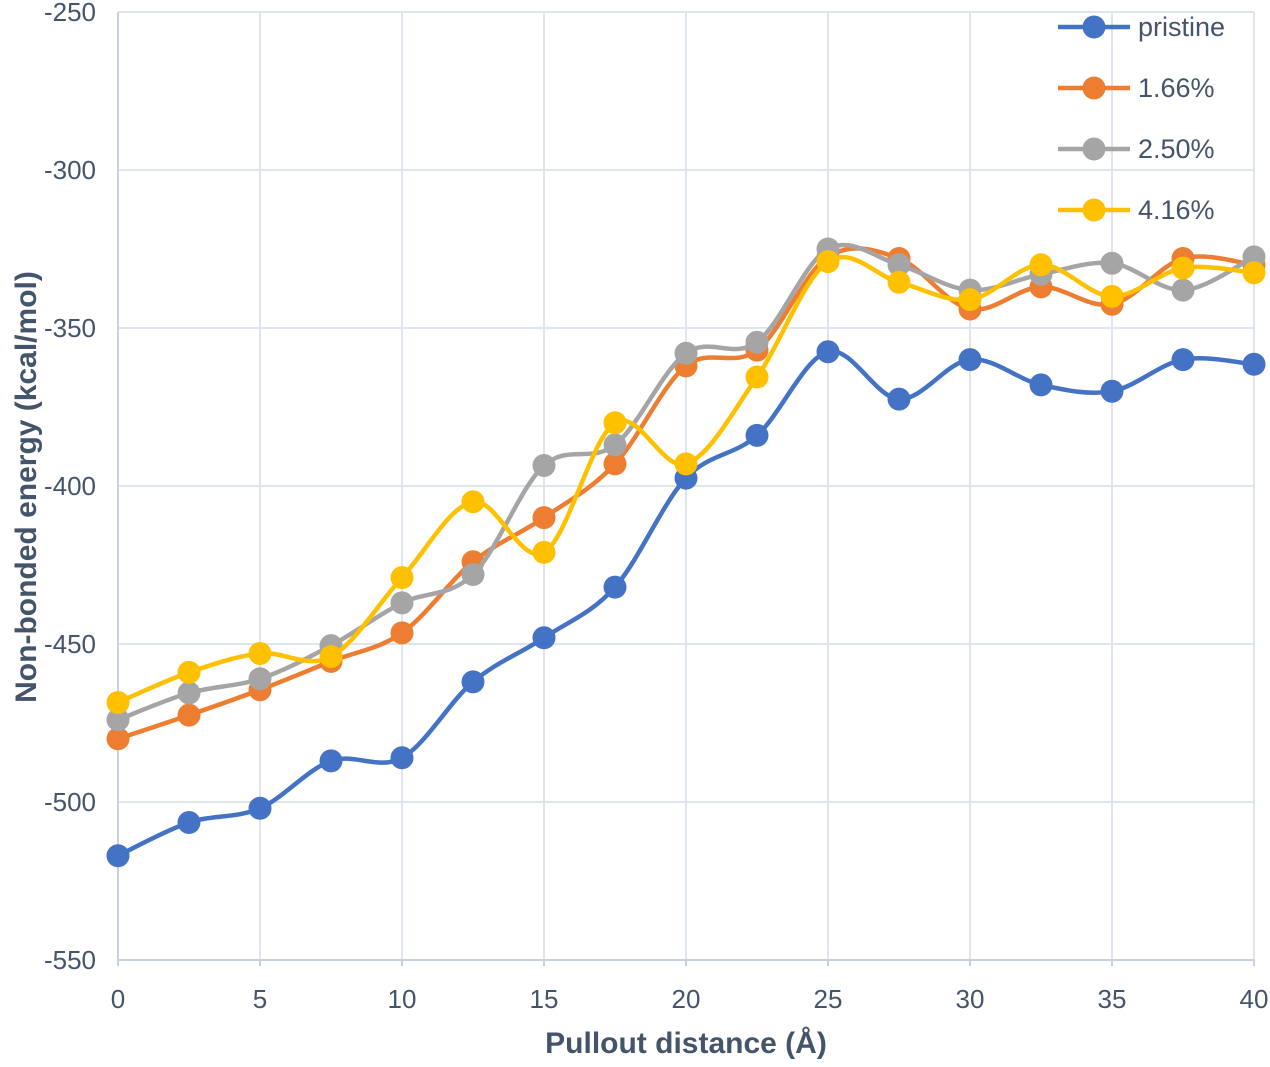 This screenshot has width=1270, height=1067. I want to click on legend-label: 2.50%, so click(1176, 149).